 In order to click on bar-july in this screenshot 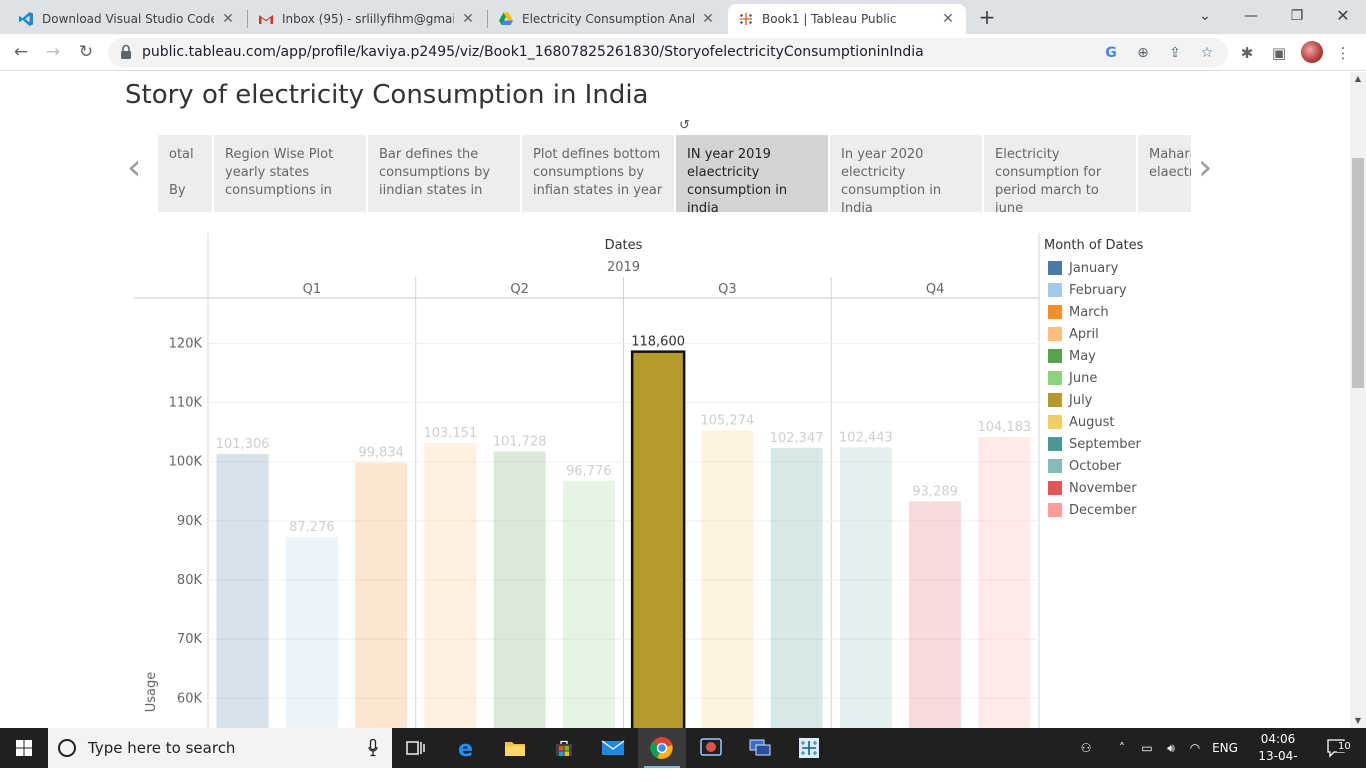, I will do `click(658, 539)`.